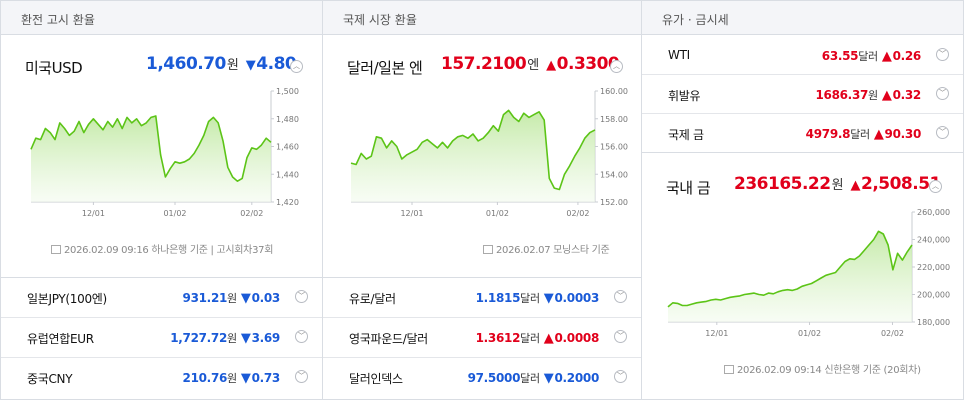 This screenshot has width=964, height=400. I want to click on source-bank: 모닝스타, so click(571, 250).